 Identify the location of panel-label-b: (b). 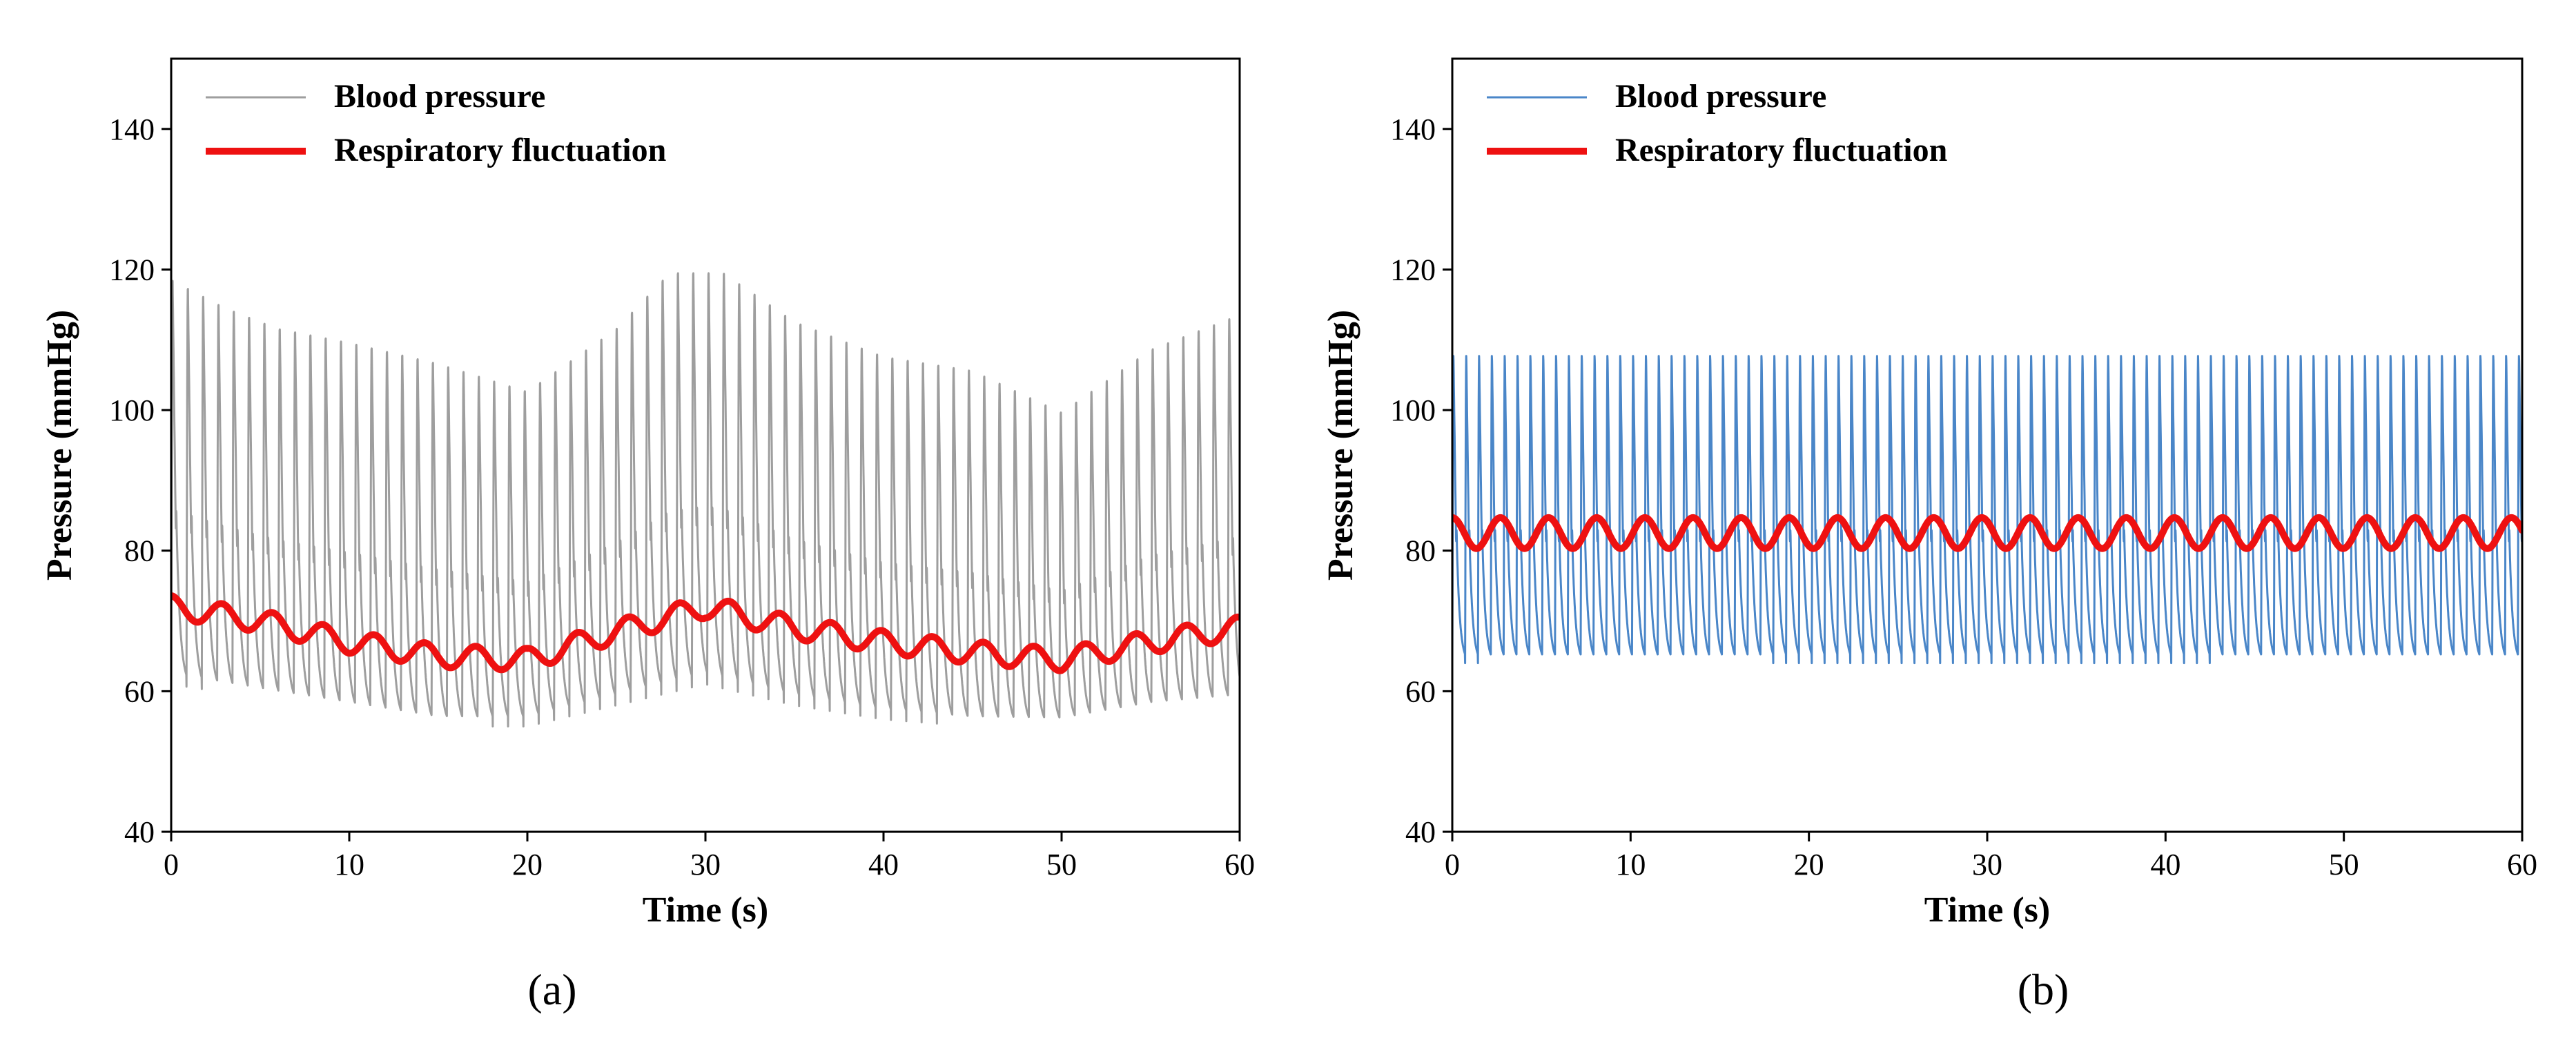
(2043, 989).